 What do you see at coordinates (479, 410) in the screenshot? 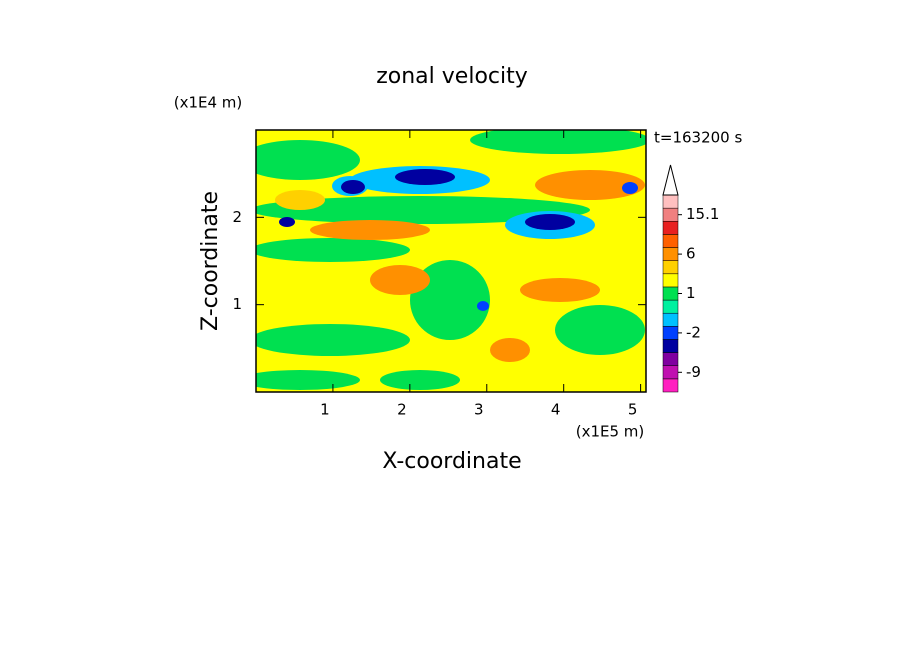
I see `x-tick-label: 3` at bounding box center [479, 410].